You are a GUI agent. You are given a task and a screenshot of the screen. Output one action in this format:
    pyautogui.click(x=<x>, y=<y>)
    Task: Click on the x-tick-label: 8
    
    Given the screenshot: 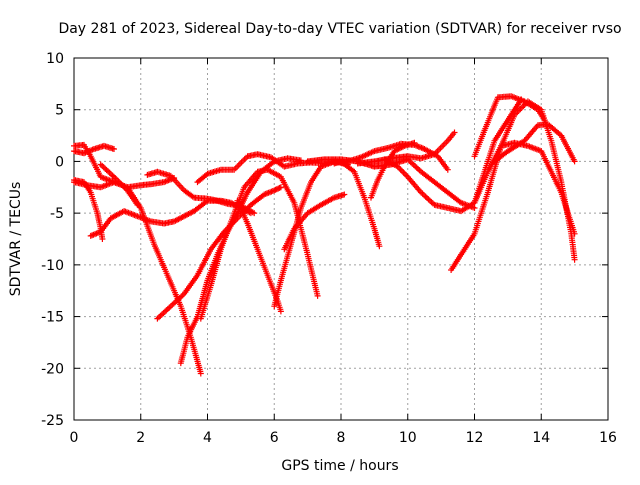 What is the action you would take?
    pyautogui.click(x=341, y=438)
    